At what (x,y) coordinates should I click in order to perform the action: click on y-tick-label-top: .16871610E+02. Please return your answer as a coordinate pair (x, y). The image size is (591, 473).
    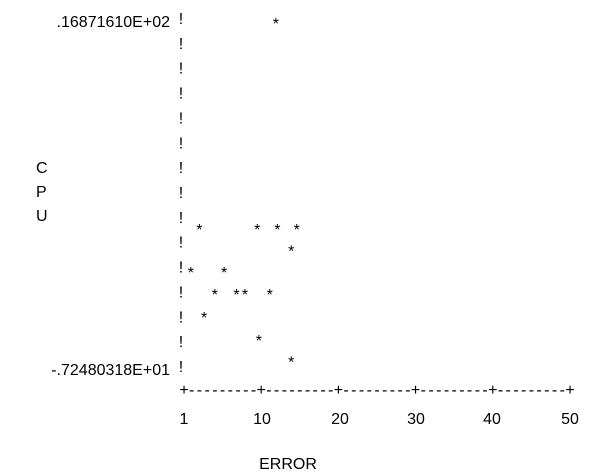
    Looking at the image, I should click on (114, 22).